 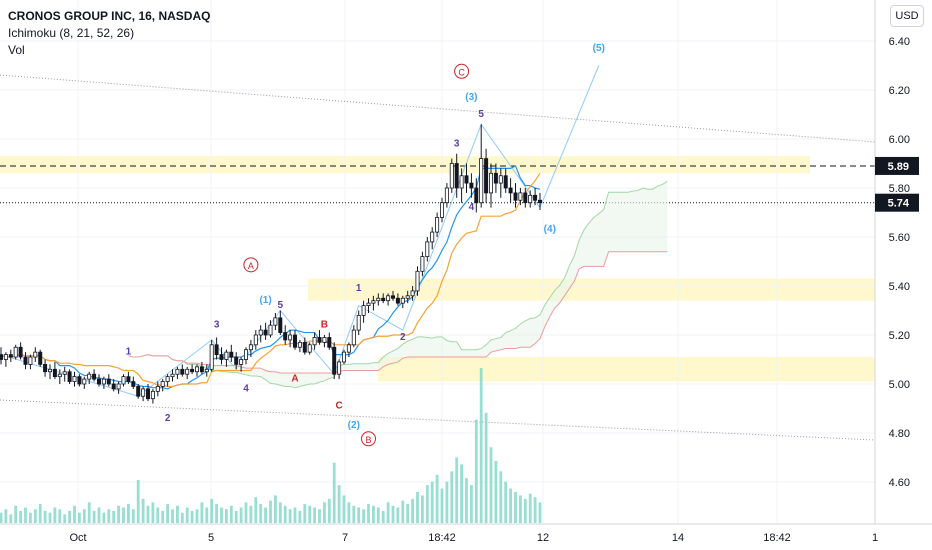 What do you see at coordinates (907, 16) in the screenshot?
I see `currency-button: USD` at bounding box center [907, 16].